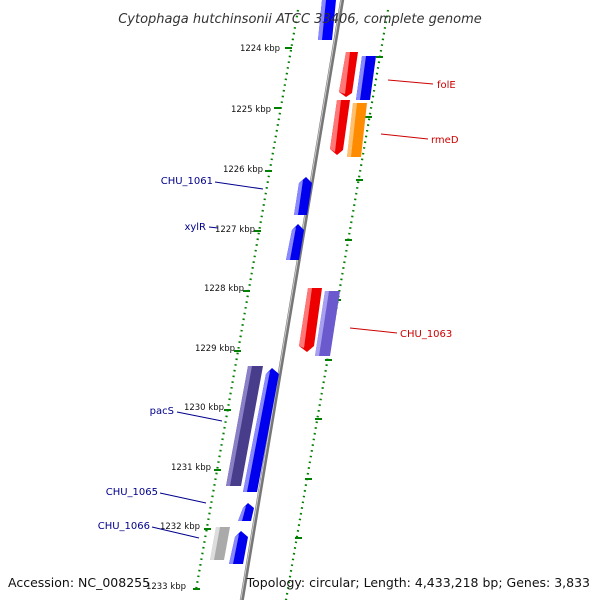  Describe the element at coordinates (191, 468) in the screenshot. I see `tick-label: 1231 kbp` at that location.